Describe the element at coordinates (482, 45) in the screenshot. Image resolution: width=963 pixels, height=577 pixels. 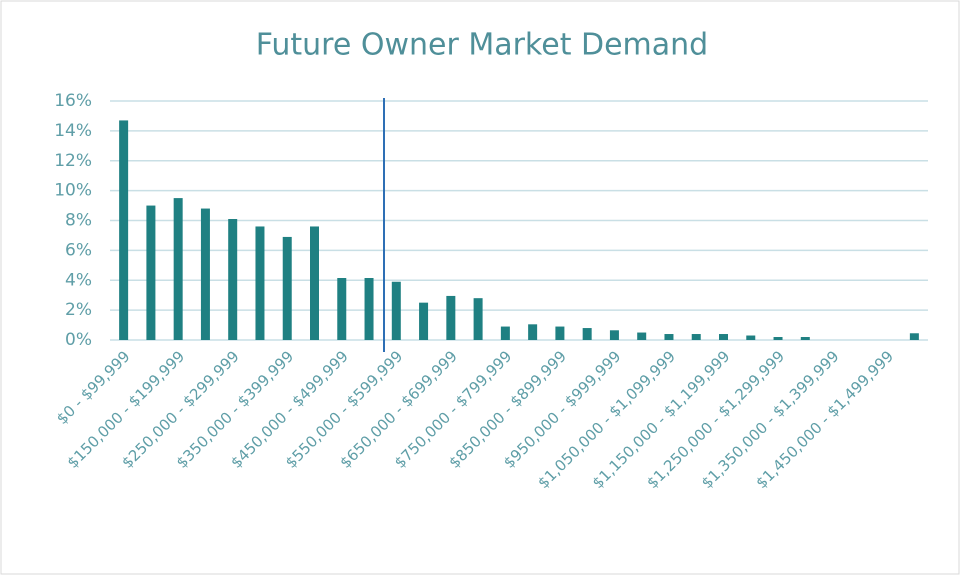
I see `chart-title: Future Owner Market Demand` at that location.